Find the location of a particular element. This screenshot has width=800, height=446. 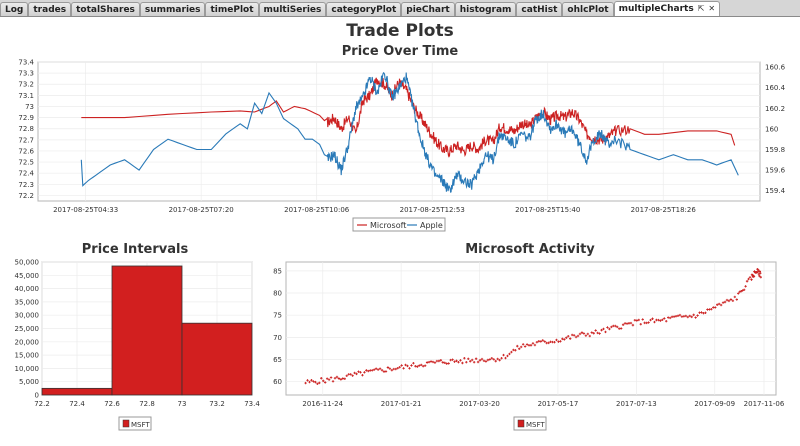

tab-log: Log is located at coordinates (14, 9).